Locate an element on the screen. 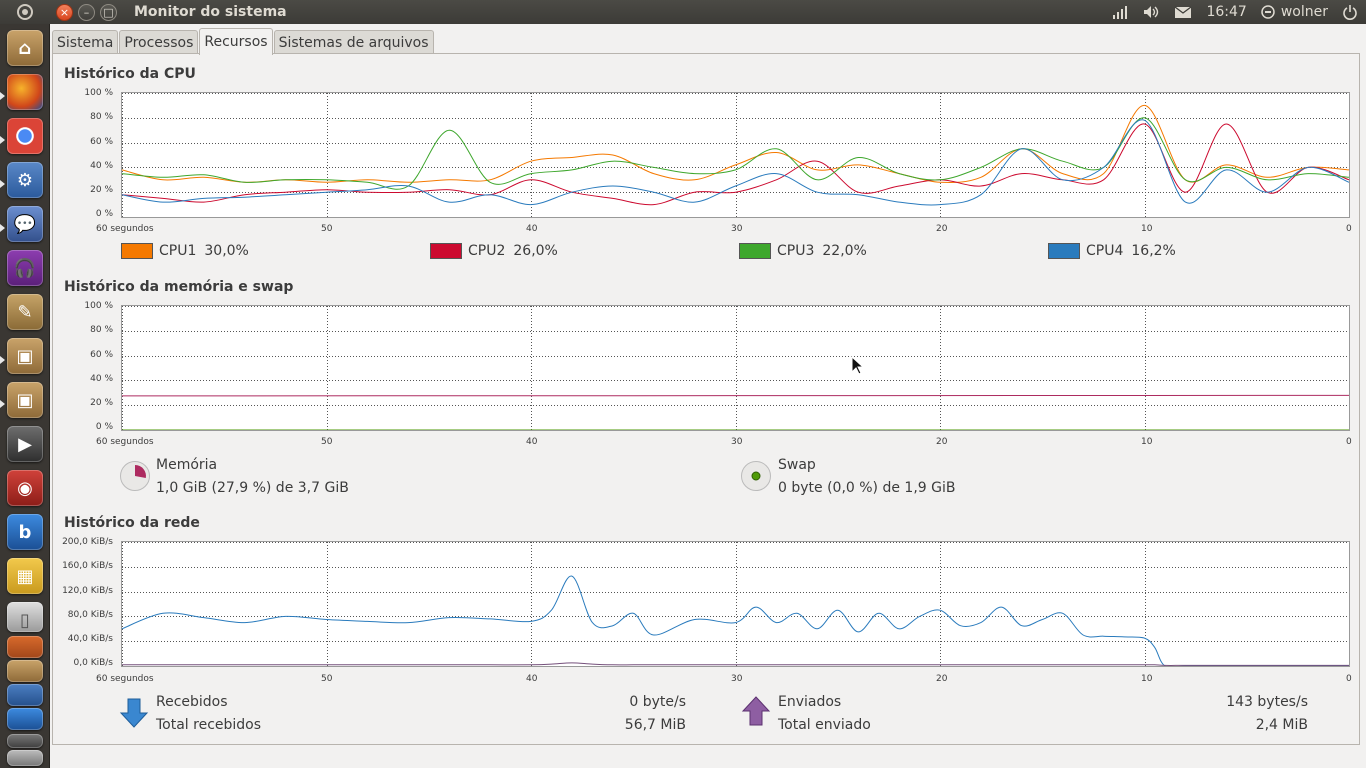 The image size is (1366, 768). launcher-chrome is located at coordinates (25, 136).